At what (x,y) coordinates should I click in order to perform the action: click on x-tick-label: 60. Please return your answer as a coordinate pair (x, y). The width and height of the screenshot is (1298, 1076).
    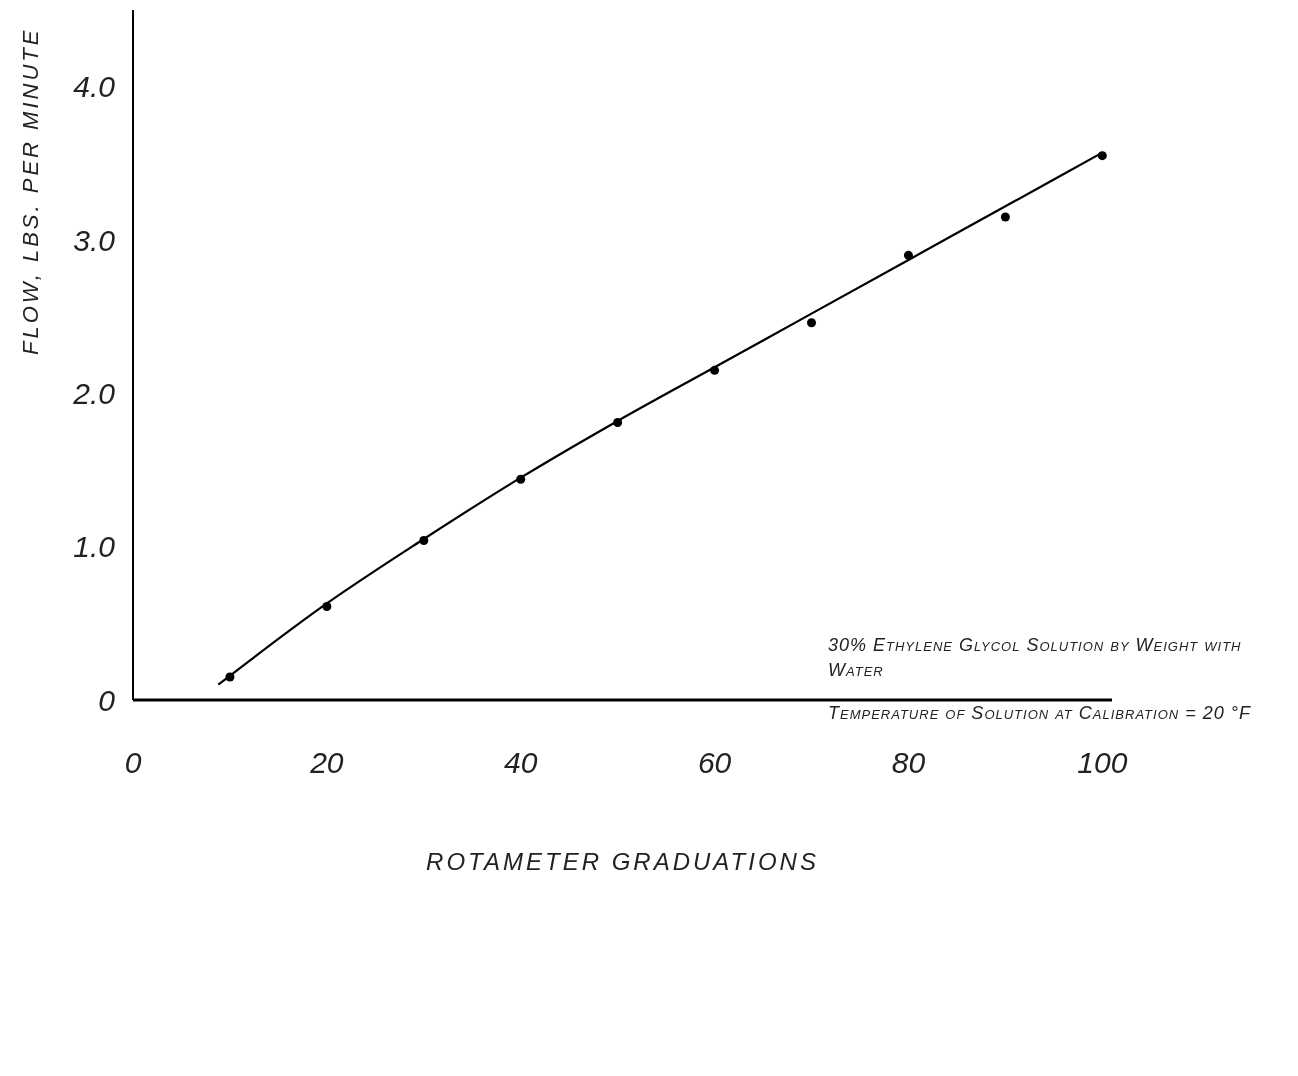
    Looking at the image, I should click on (714, 763).